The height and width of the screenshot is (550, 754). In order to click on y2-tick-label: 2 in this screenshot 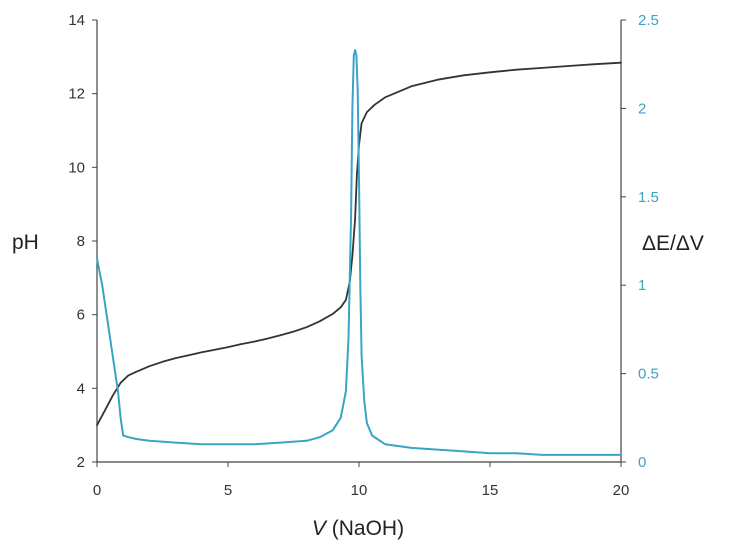, I will do `click(642, 108)`.